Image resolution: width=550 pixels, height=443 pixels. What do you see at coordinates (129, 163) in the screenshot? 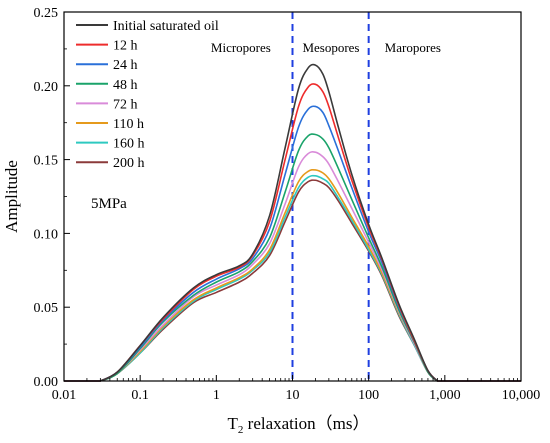
I see `legend-label-7: 200 h` at bounding box center [129, 163].